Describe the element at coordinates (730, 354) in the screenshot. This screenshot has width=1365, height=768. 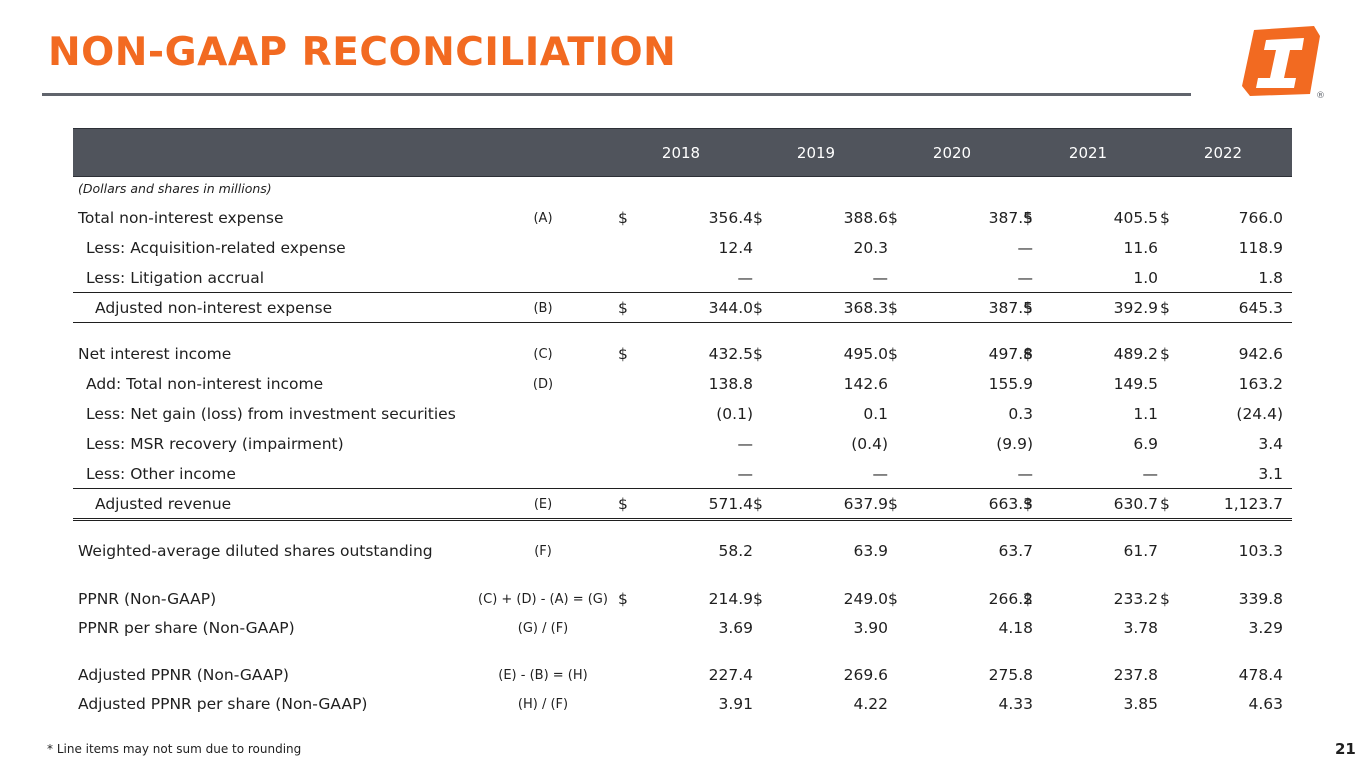
I see `cell-value-2018: 432.5` at that location.